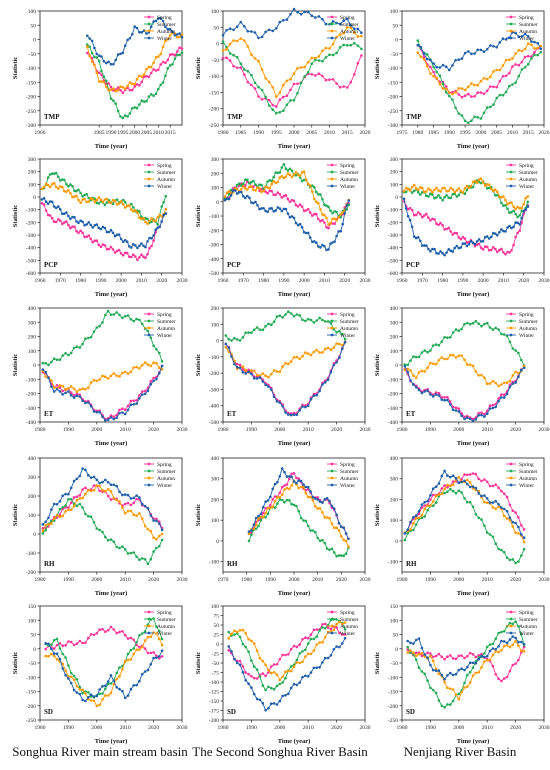  What do you see at coordinates (215, 459) in the screenshot?
I see `y-tick-label: 400` at bounding box center [215, 459].